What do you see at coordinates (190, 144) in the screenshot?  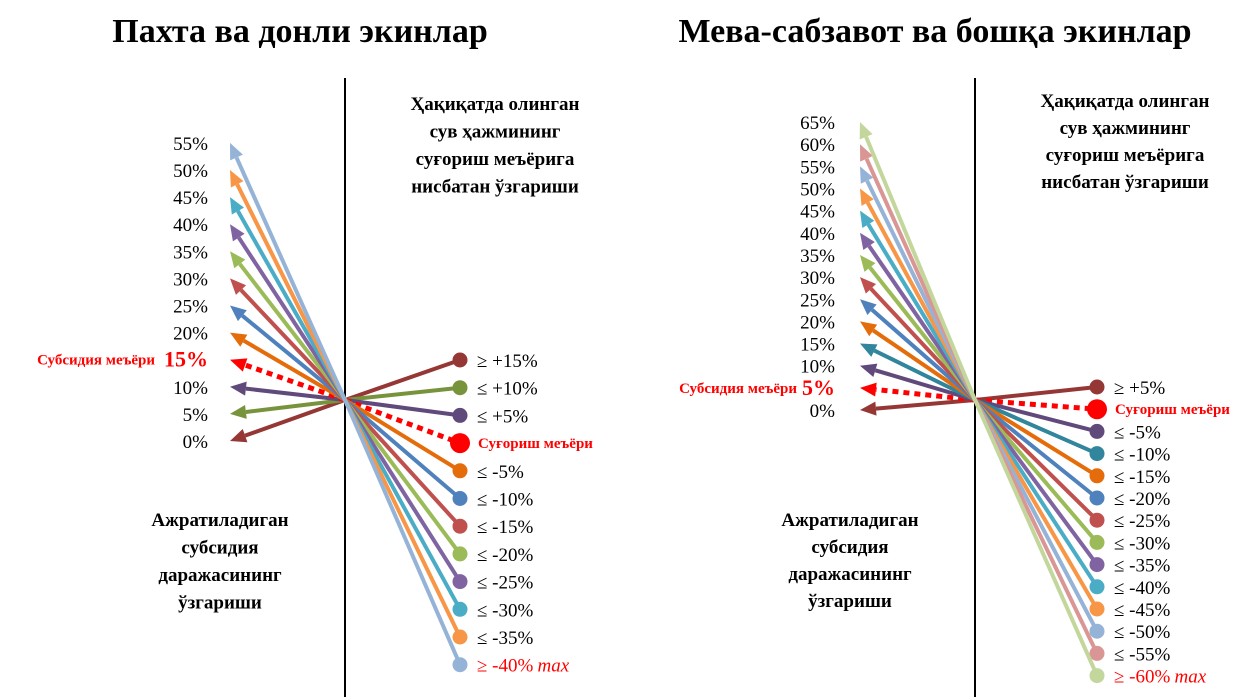 I see `level-label: 55%` at bounding box center [190, 144].